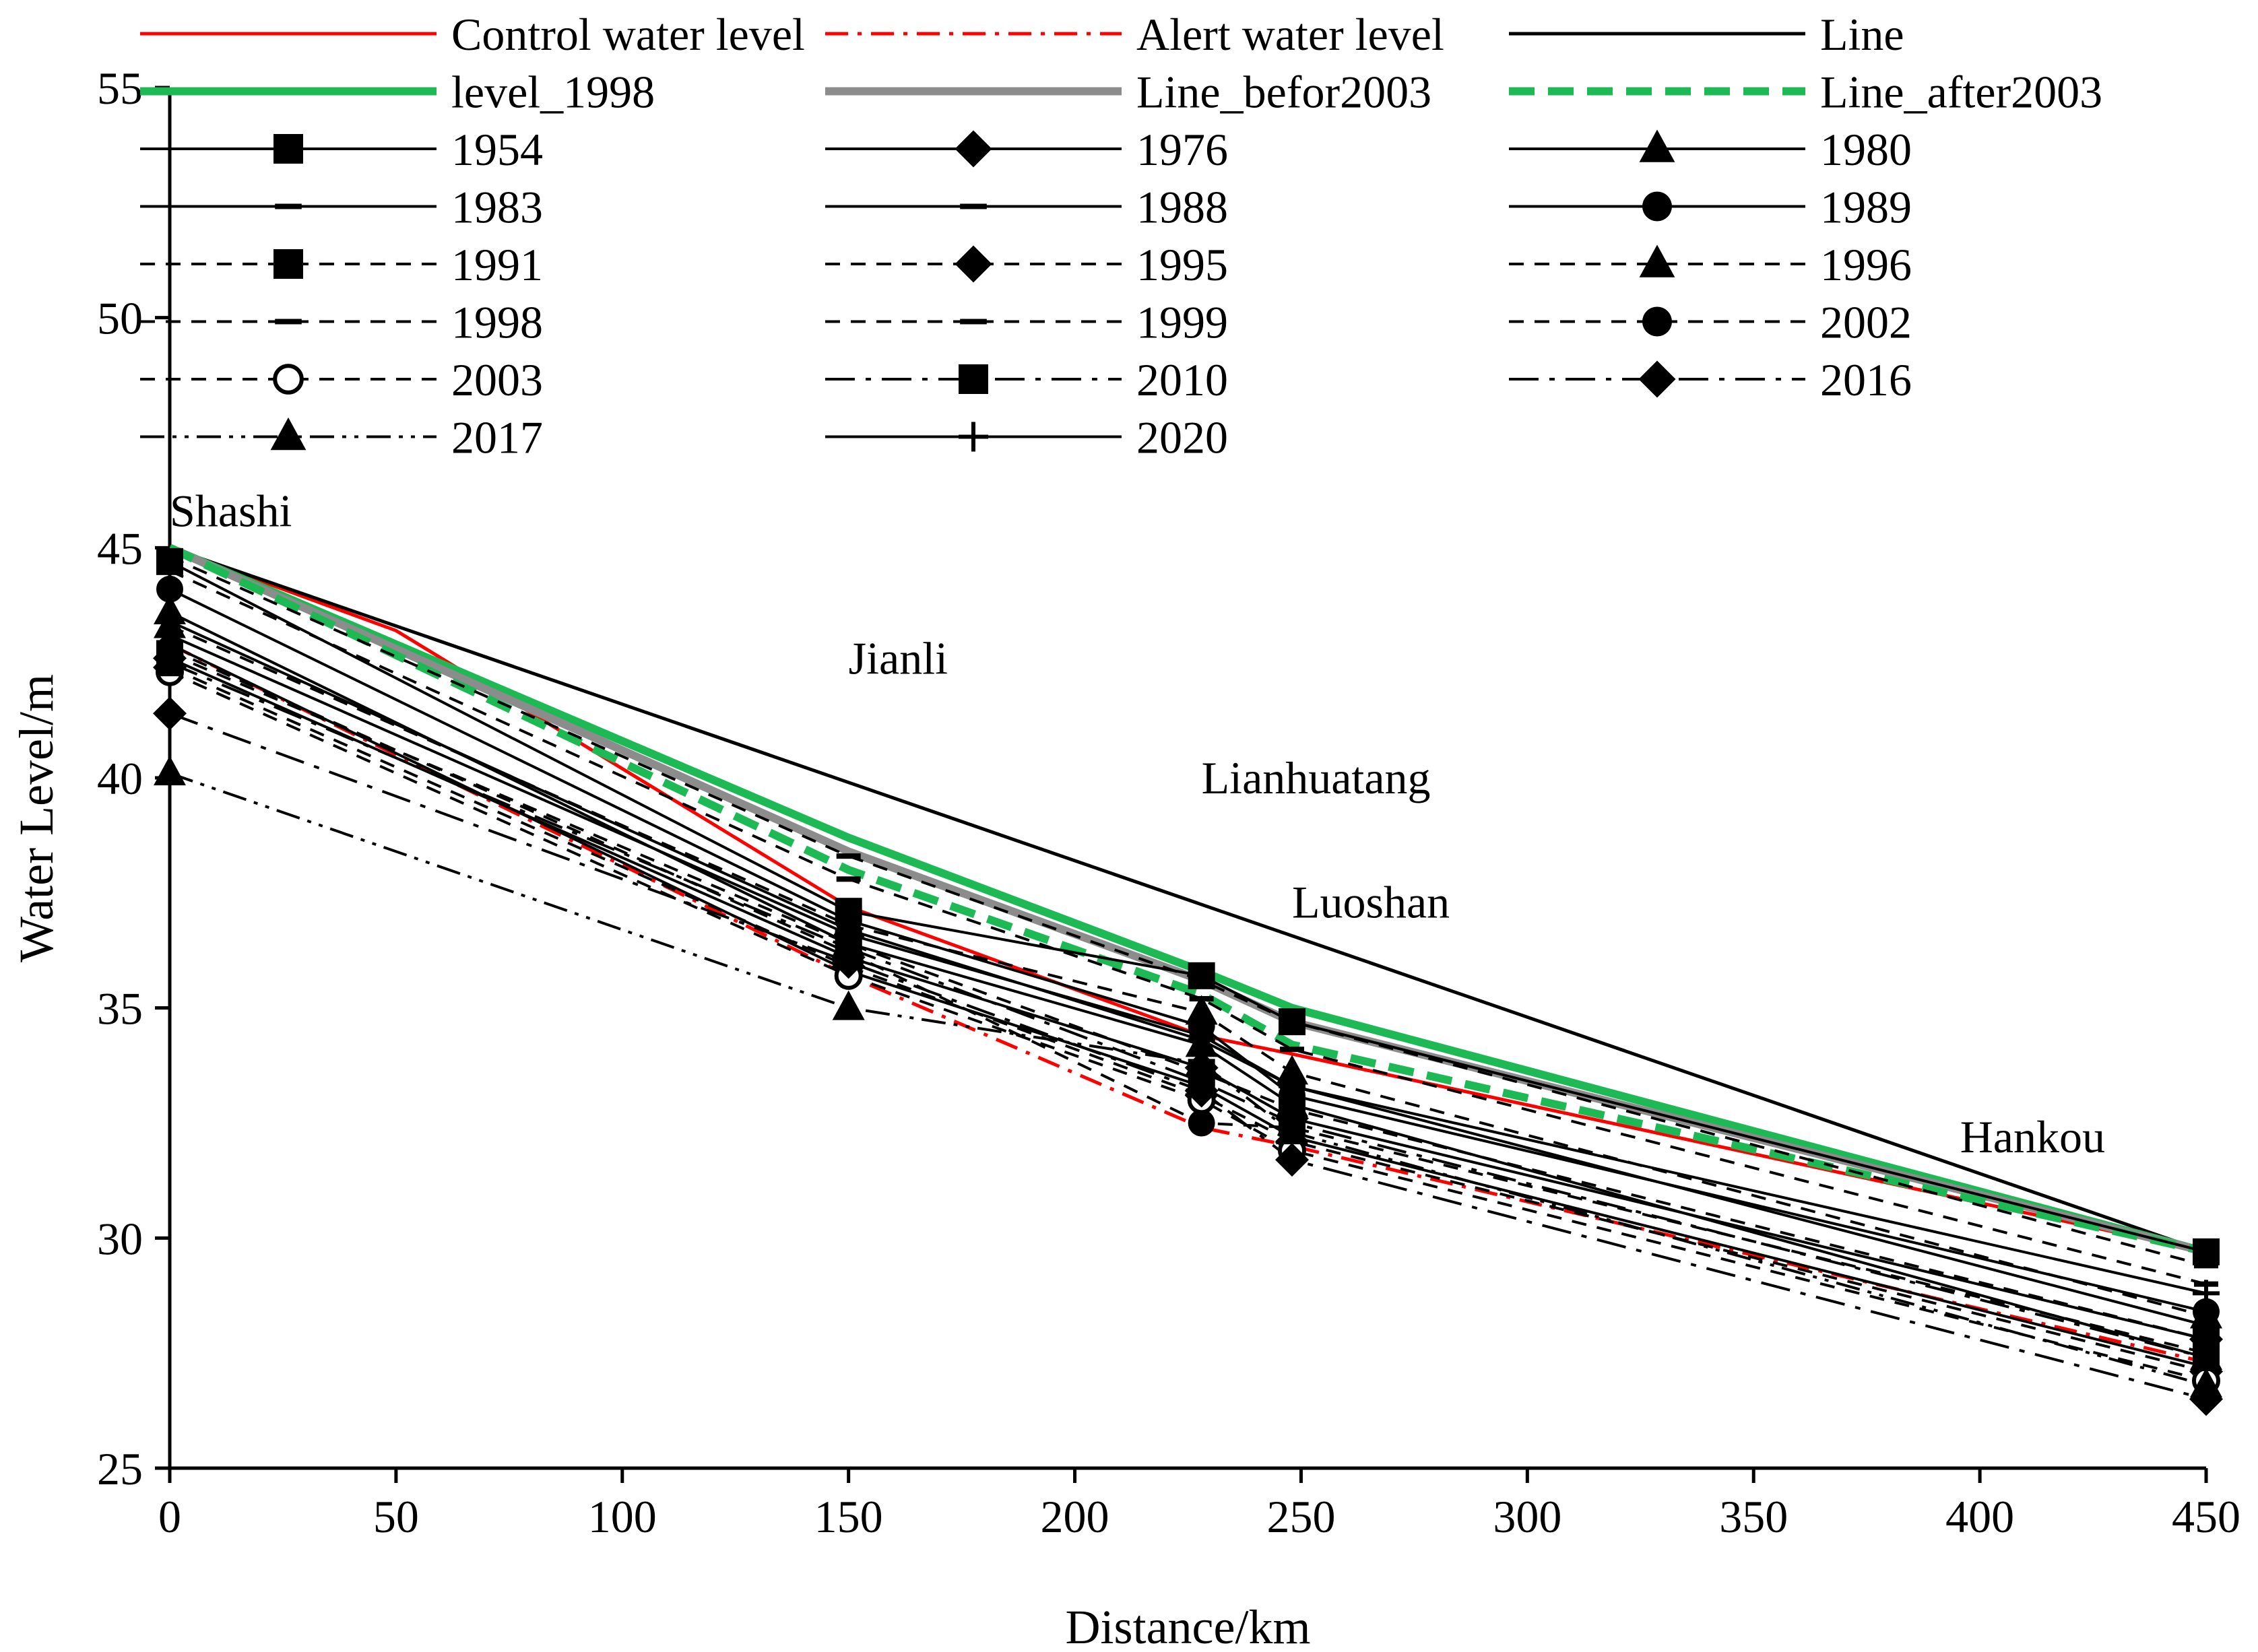  I want to click on legend-marker-2017, so click(288, 434).